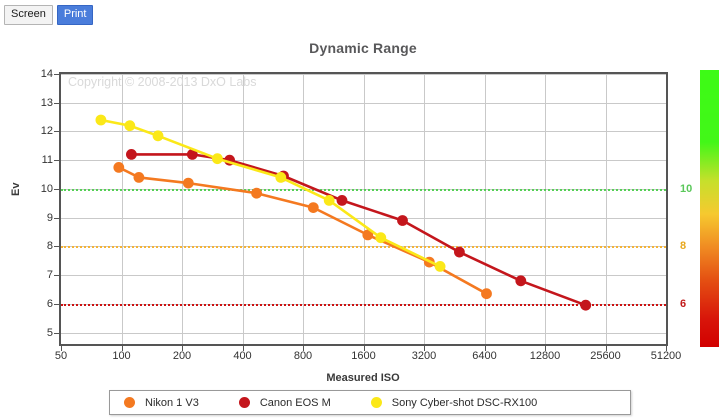 This screenshot has height=420, width=726. Describe the element at coordinates (49, 246) in the screenshot. I see `y-axis-tick-label: 8` at that location.